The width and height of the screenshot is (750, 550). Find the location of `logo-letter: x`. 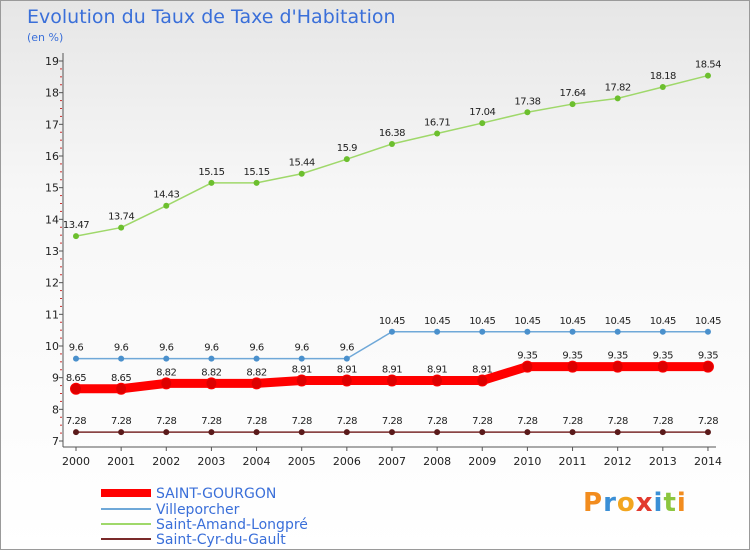

logo-letter: x is located at coordinates (644, 503).